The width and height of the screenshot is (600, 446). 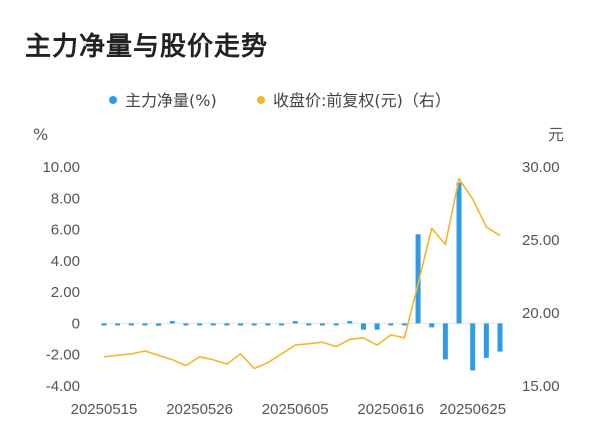 I want to click on left-tick-label: 10.00, so click(x=61, y=167).